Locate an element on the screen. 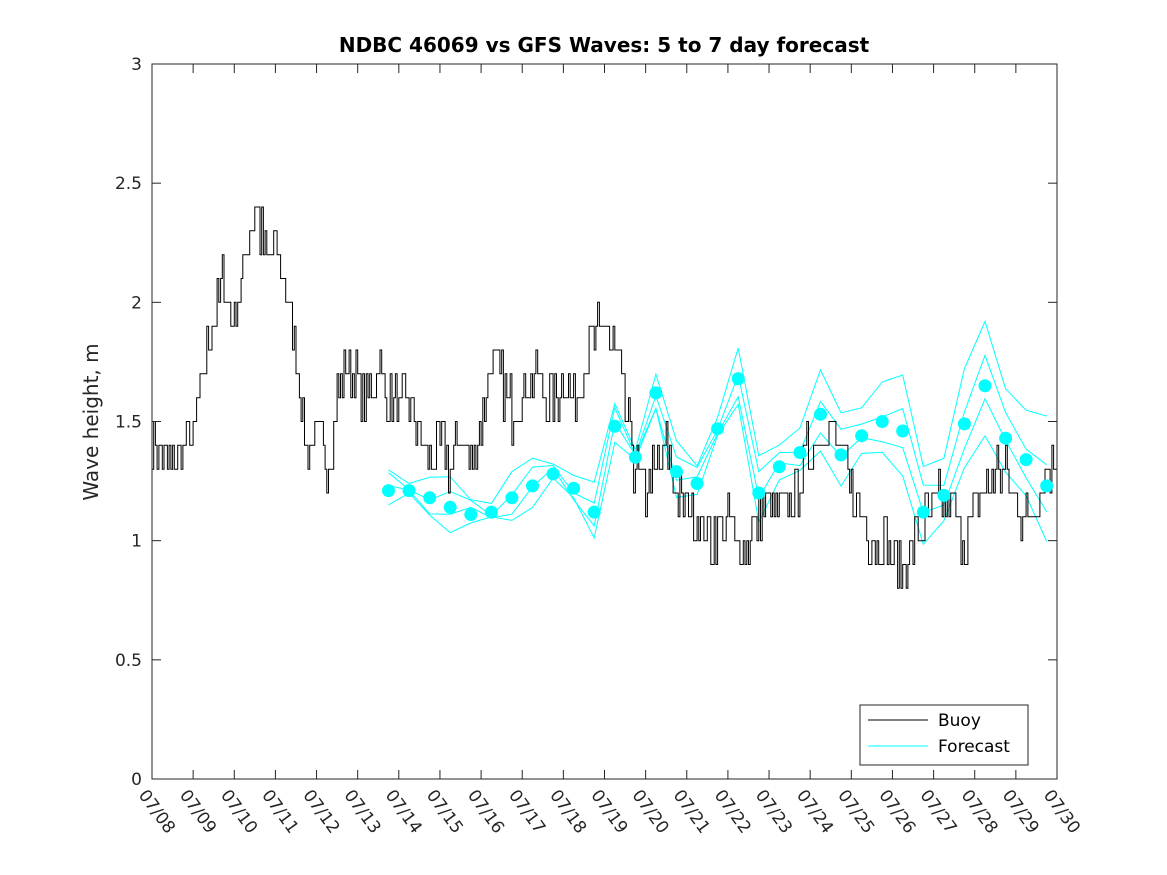 The width and height of the screenshot is (1167, 875). x-tick-label: 07/12 is located at coordinates (321, 811).